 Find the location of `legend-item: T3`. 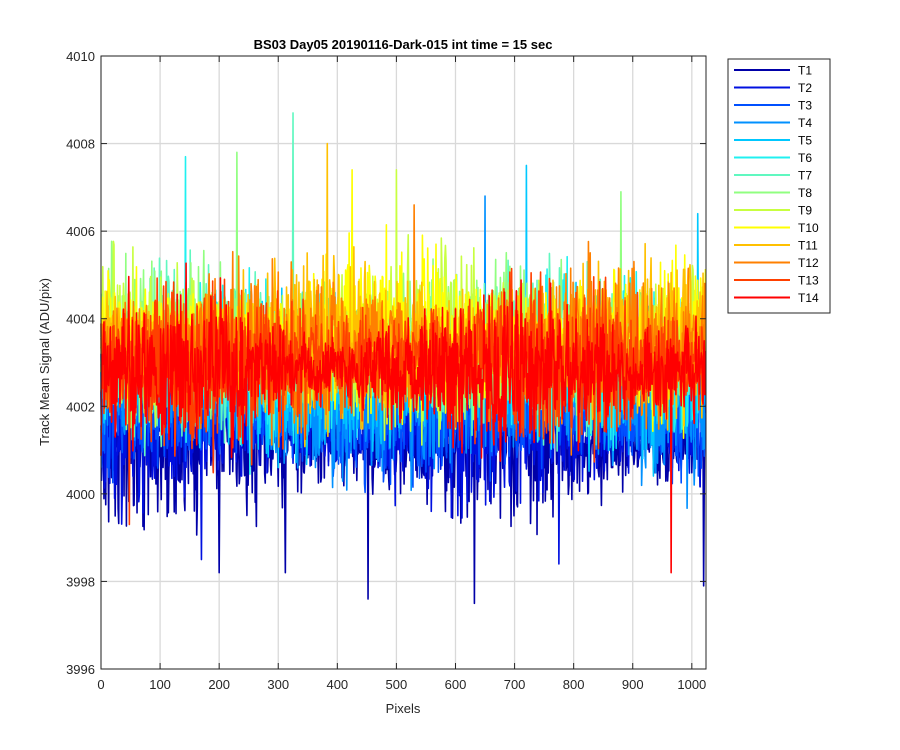

legend-item: T3 is located at coordinates (773, 106).